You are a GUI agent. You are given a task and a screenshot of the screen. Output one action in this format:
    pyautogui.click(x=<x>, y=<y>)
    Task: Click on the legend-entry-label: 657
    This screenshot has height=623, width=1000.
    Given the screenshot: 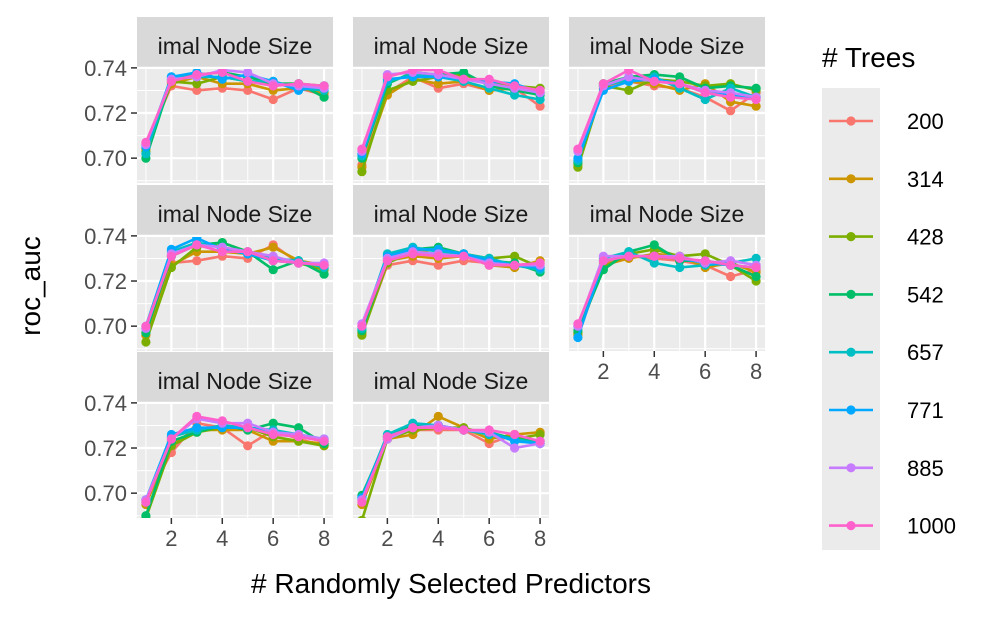 What is the action you would take?
    pyautogui.click(x=925, y=352)
    